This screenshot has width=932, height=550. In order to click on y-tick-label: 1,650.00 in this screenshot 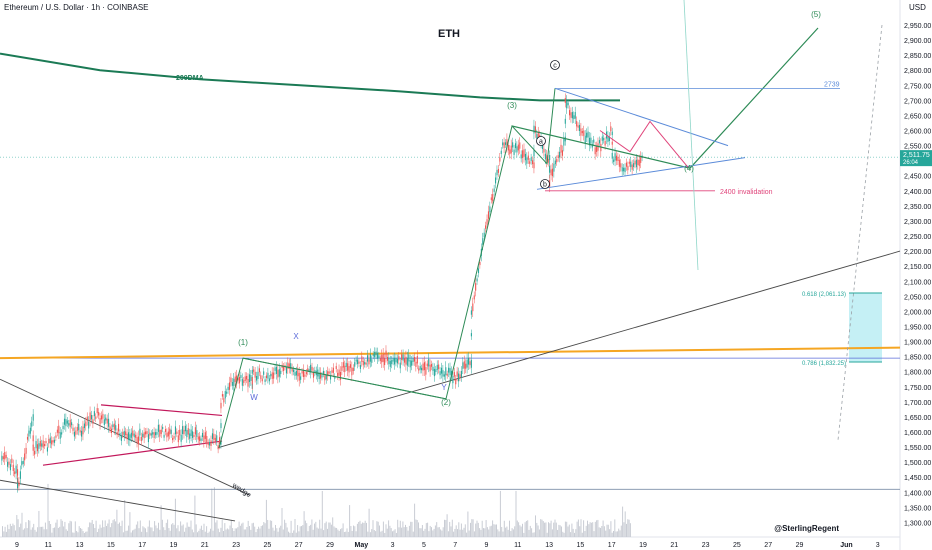, I will do `click(917, 418)`.